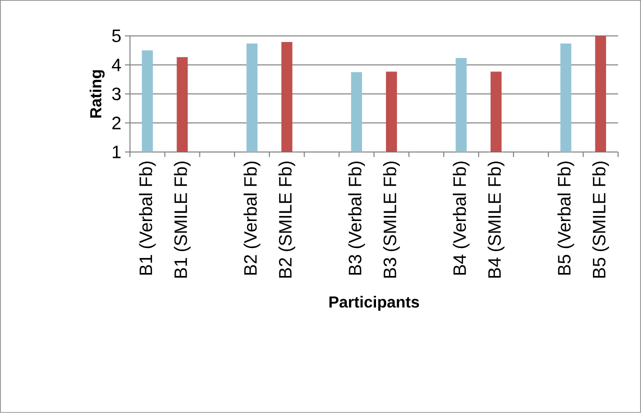  Describe the element at coordinates (461, 218) in the screenshot. I see `x-tick-label: B4 (Verbal Fb)` at that location.